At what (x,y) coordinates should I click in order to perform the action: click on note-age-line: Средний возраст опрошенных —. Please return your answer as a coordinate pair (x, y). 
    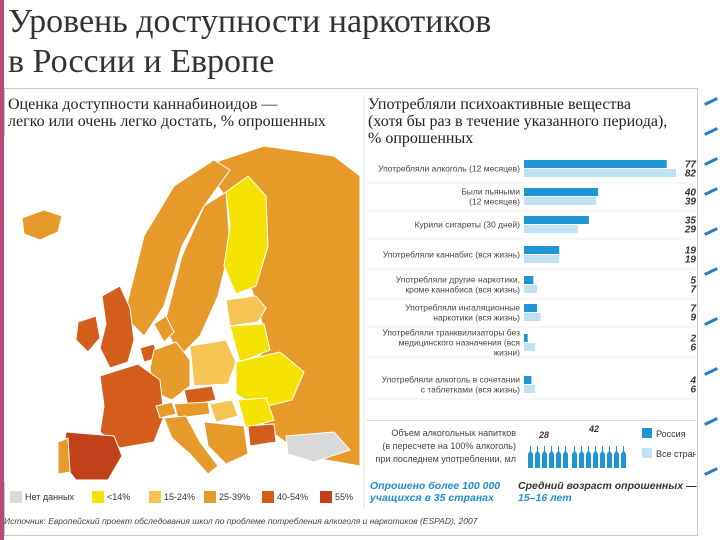
    Looking at the image, I should click on (607, 486).